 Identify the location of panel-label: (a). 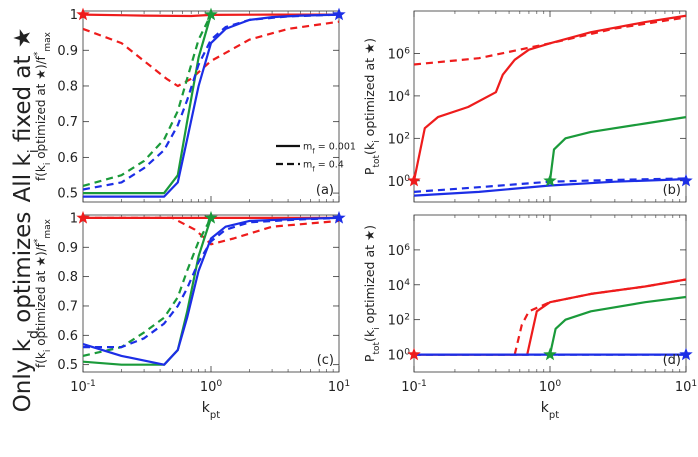
(325, 190).